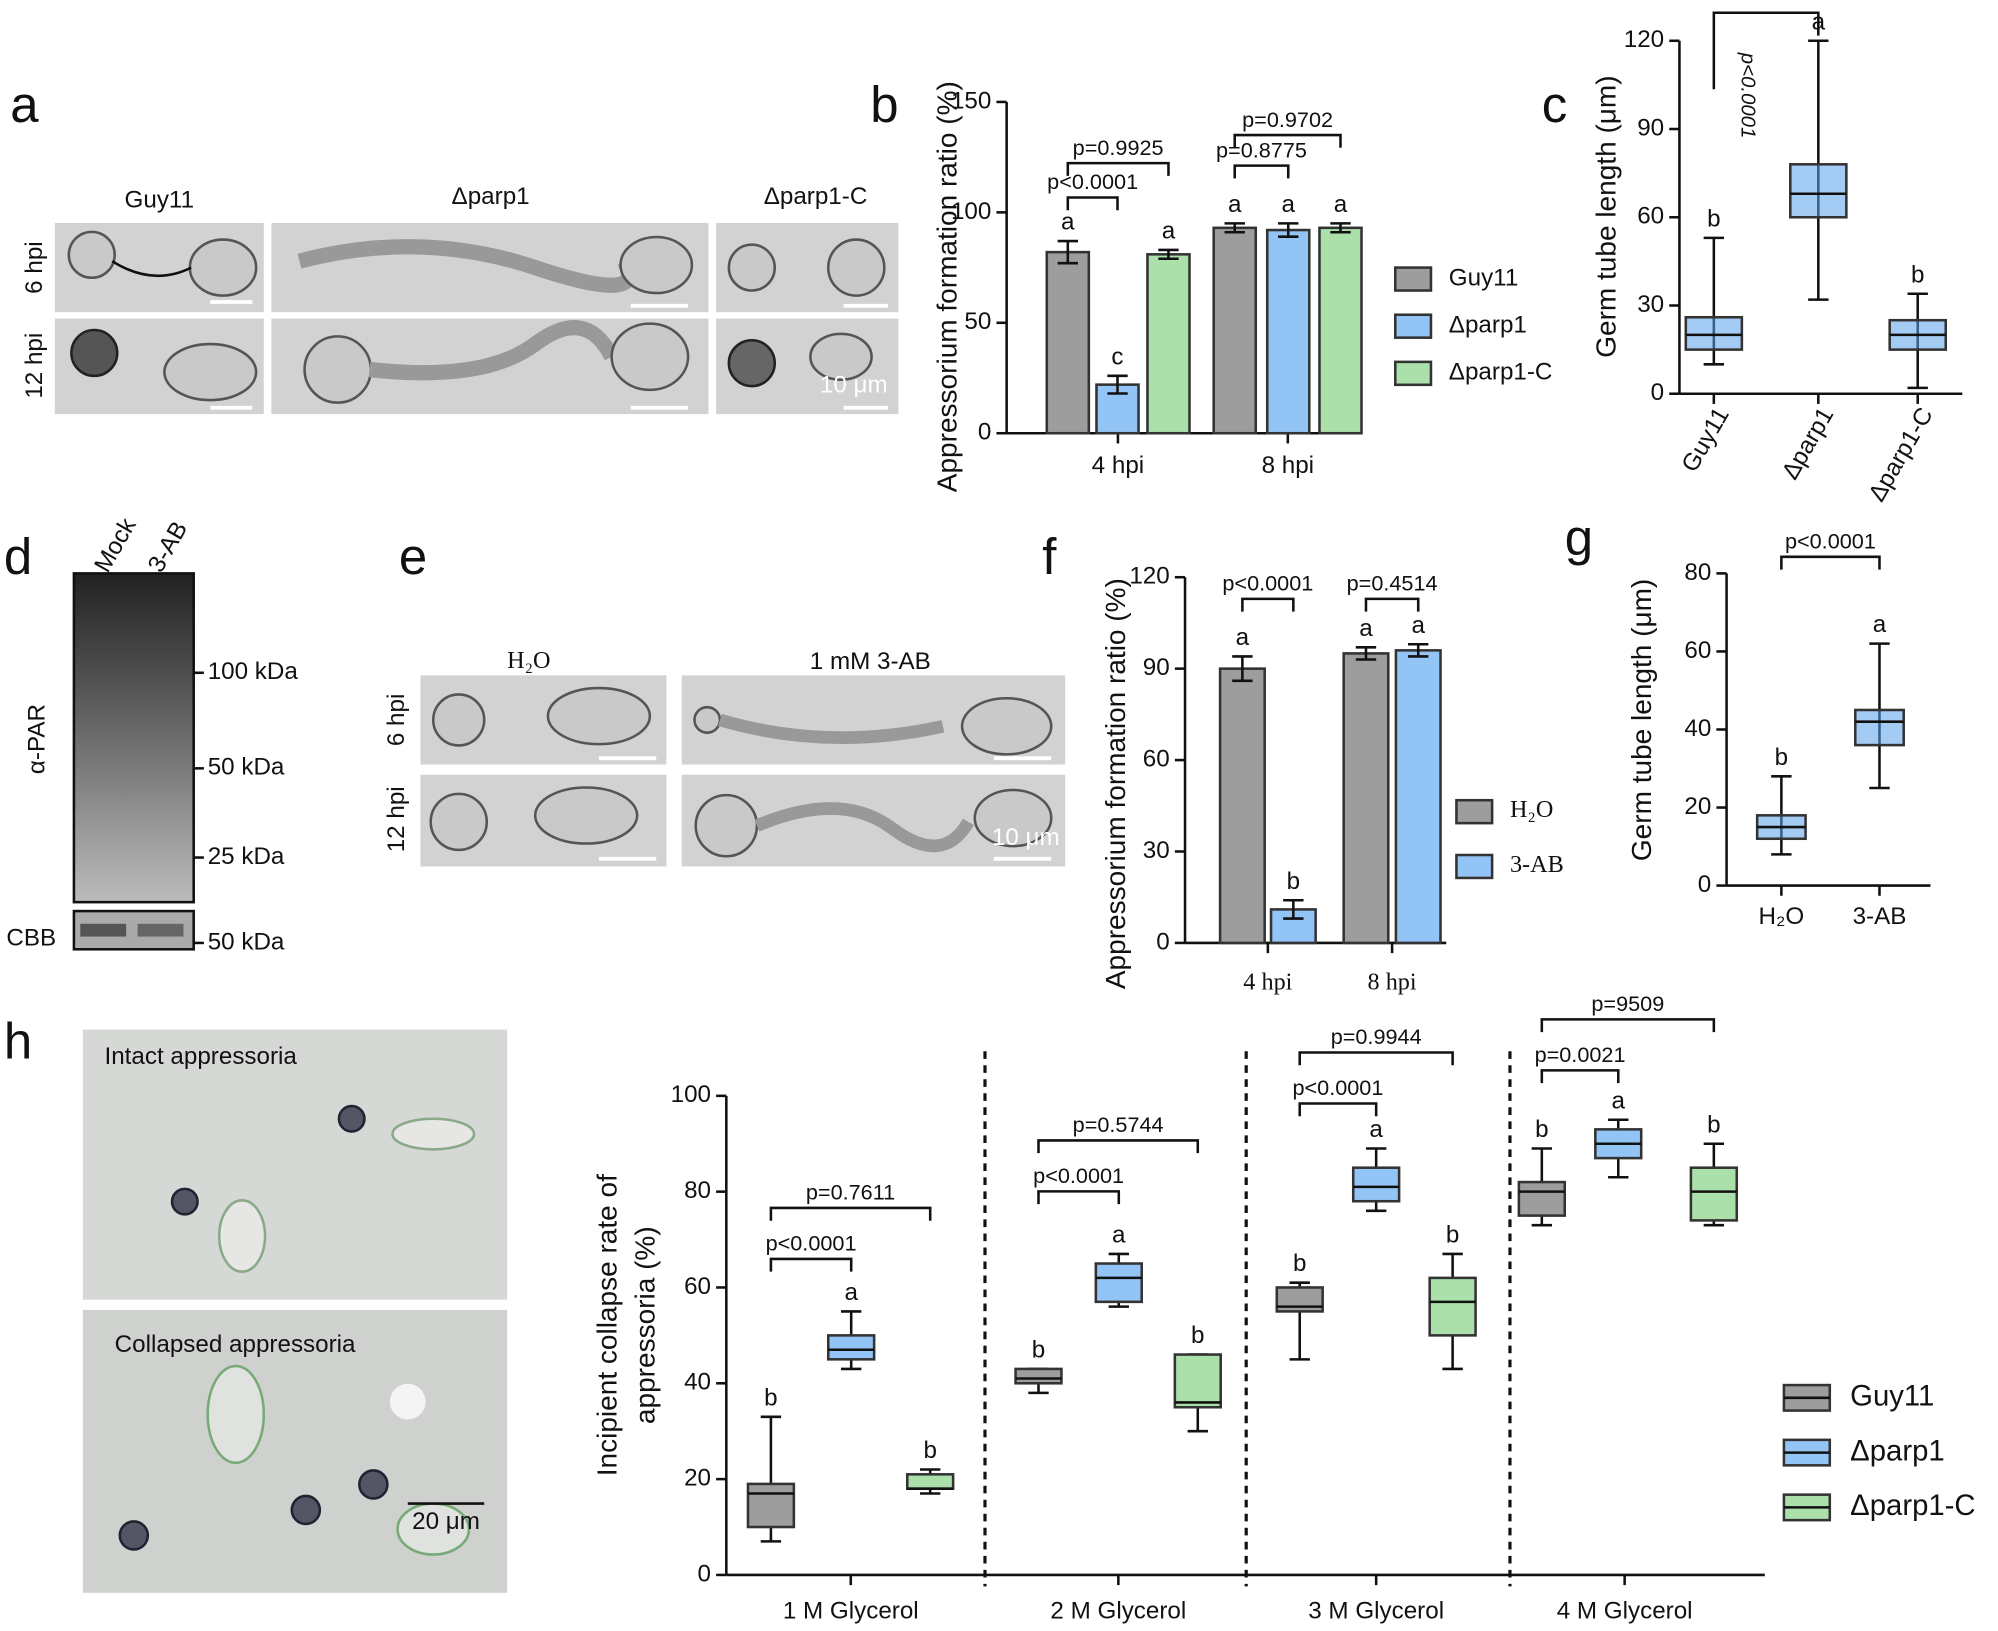  Describe the element at coordinates (724, 757) in the screenshot. I see `panel-e-images: H₂O 1 mM 3-AB 6 hpi 12 hpi 10 μm` at that location.